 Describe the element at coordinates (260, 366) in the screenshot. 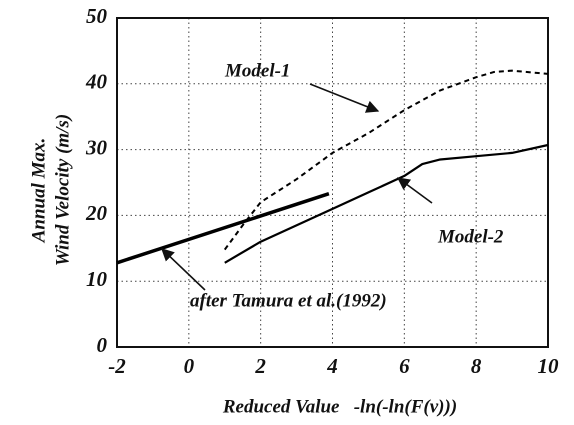

I see `x-tick-label: 2` at that location.